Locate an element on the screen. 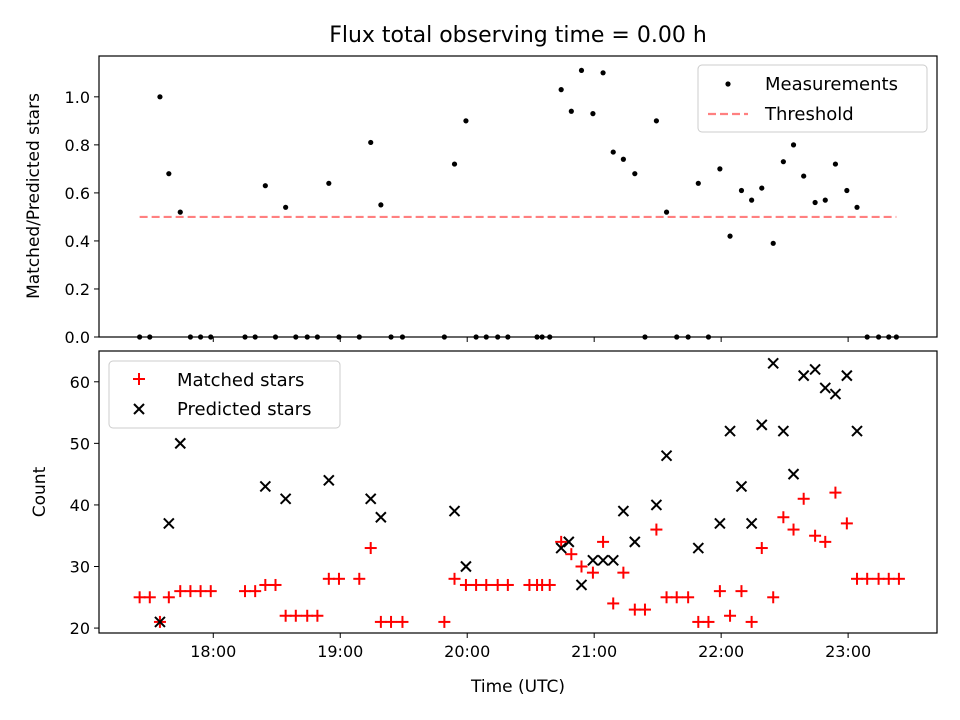 The height and width of the screenshot is (720, 960). bottom-legend: Matched stars Predicted stars is located at coordinates (224, 394).